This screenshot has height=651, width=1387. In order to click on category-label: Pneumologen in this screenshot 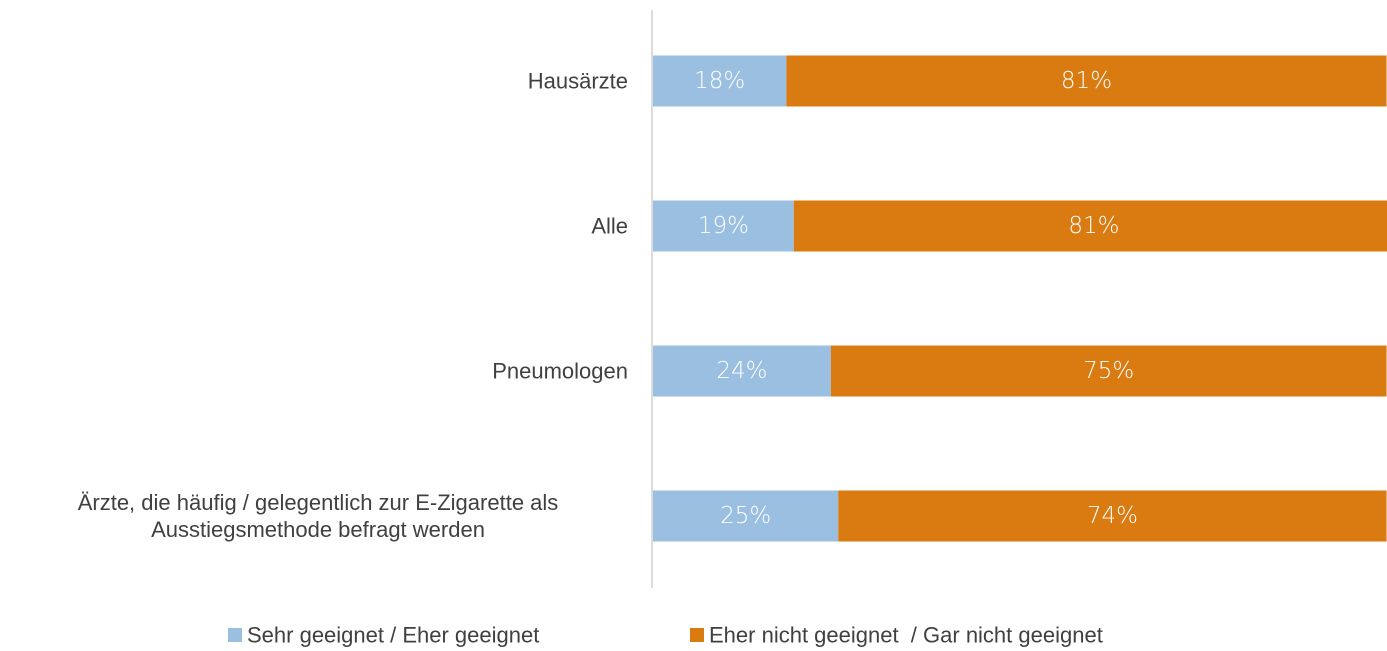, I will do `click(314, 371)`.